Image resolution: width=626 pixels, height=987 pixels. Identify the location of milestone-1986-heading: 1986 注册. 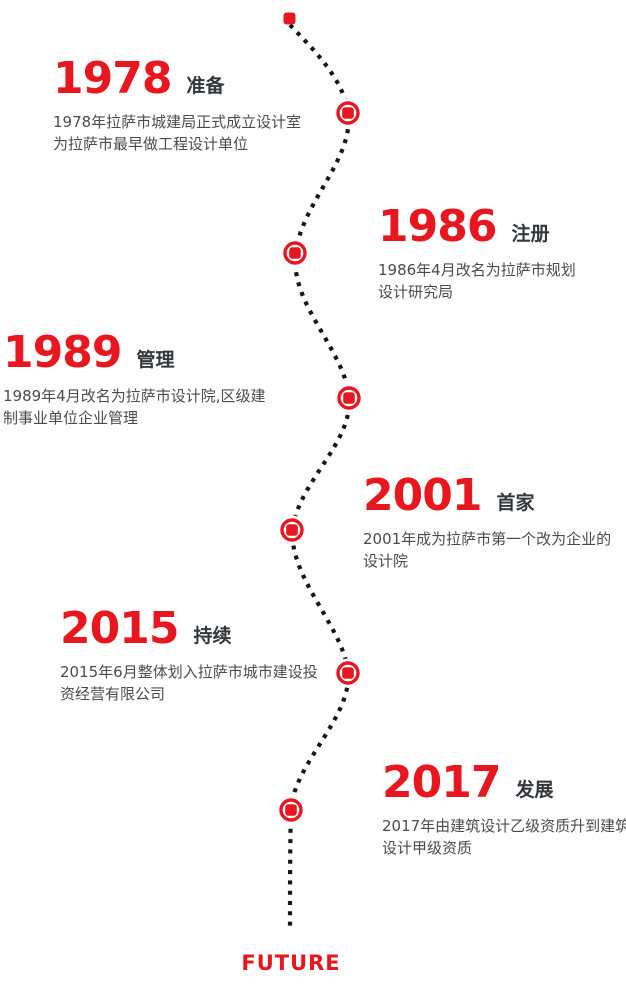
(477, 226).